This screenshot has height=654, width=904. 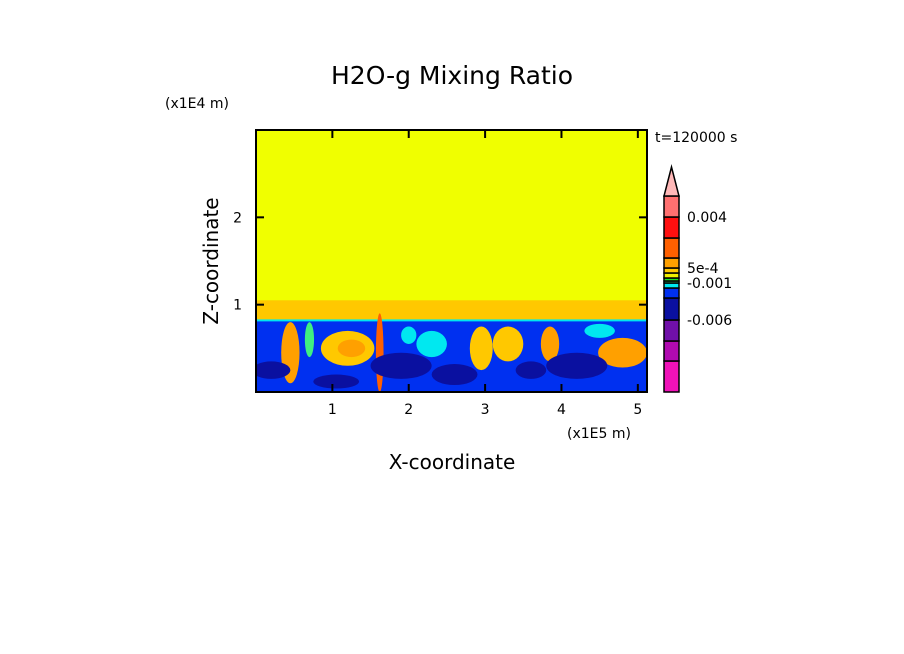 I want to click on colorbar-label: 0.004, so click(x=707, y=218).